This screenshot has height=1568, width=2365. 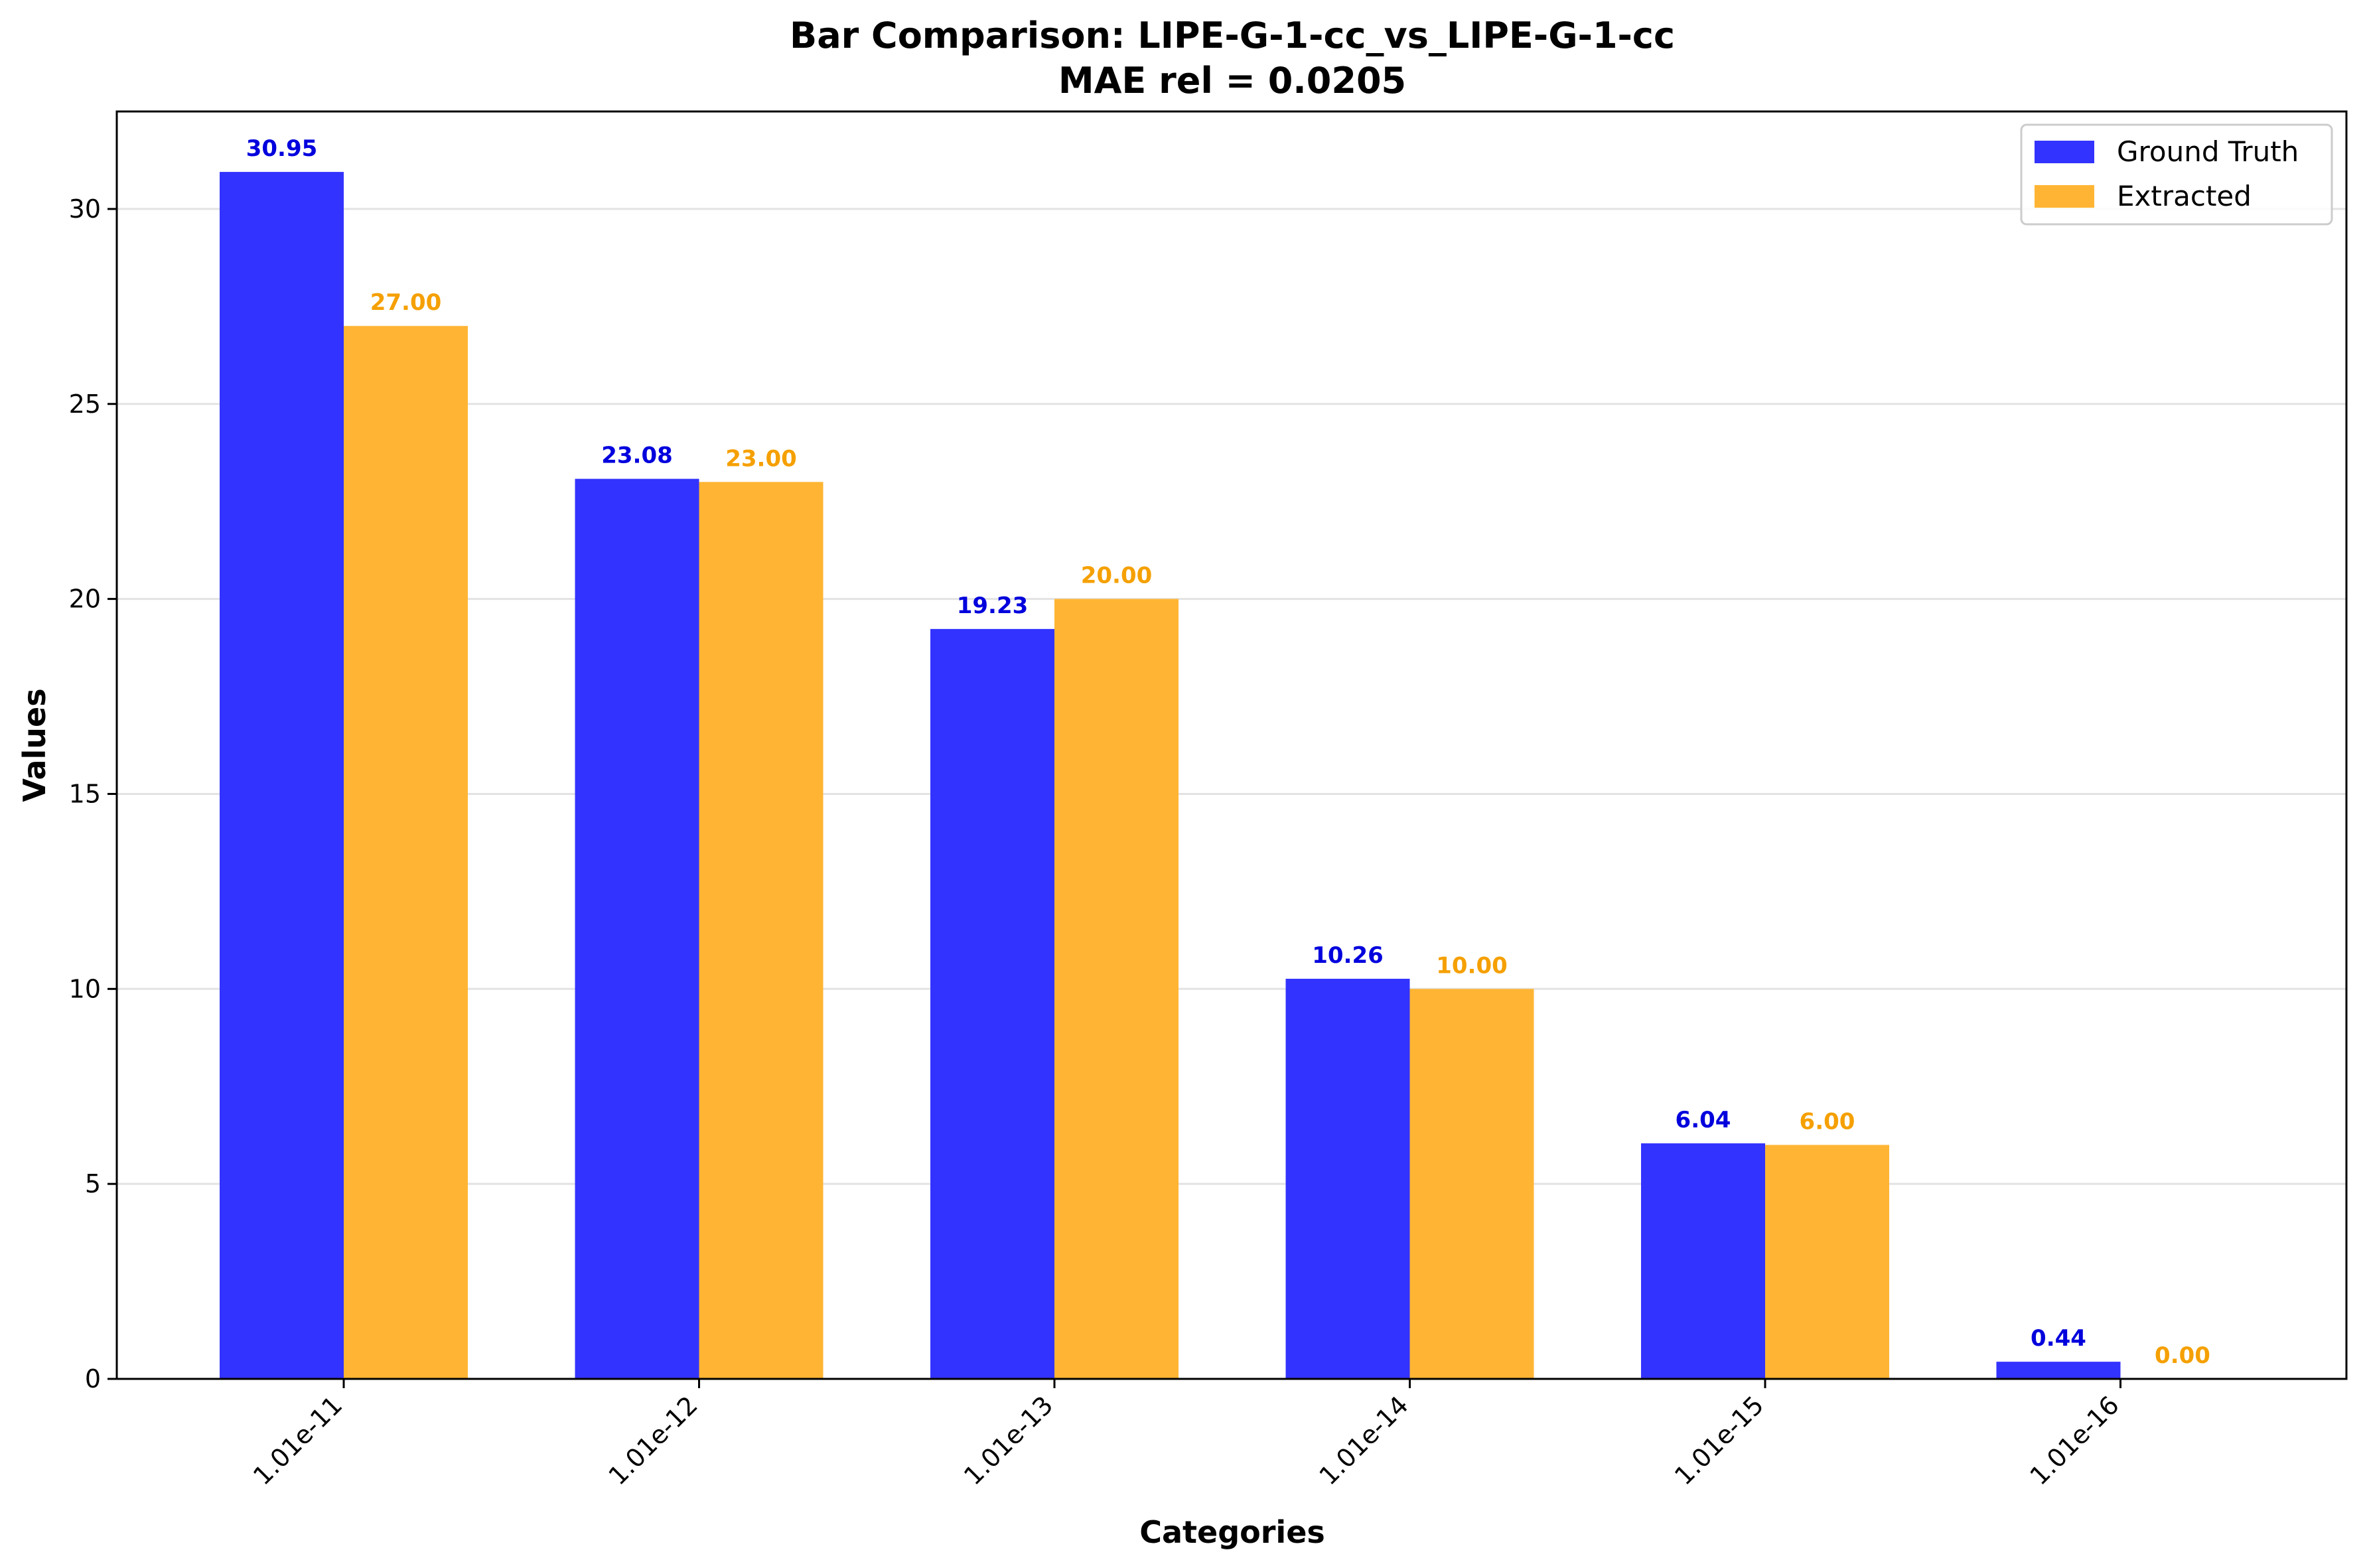 What do you see at coordinates (1719, 1440) in the screenshot?
I see `x-tick-label: 1.01e-15` at bounding box center [1719, 1440].